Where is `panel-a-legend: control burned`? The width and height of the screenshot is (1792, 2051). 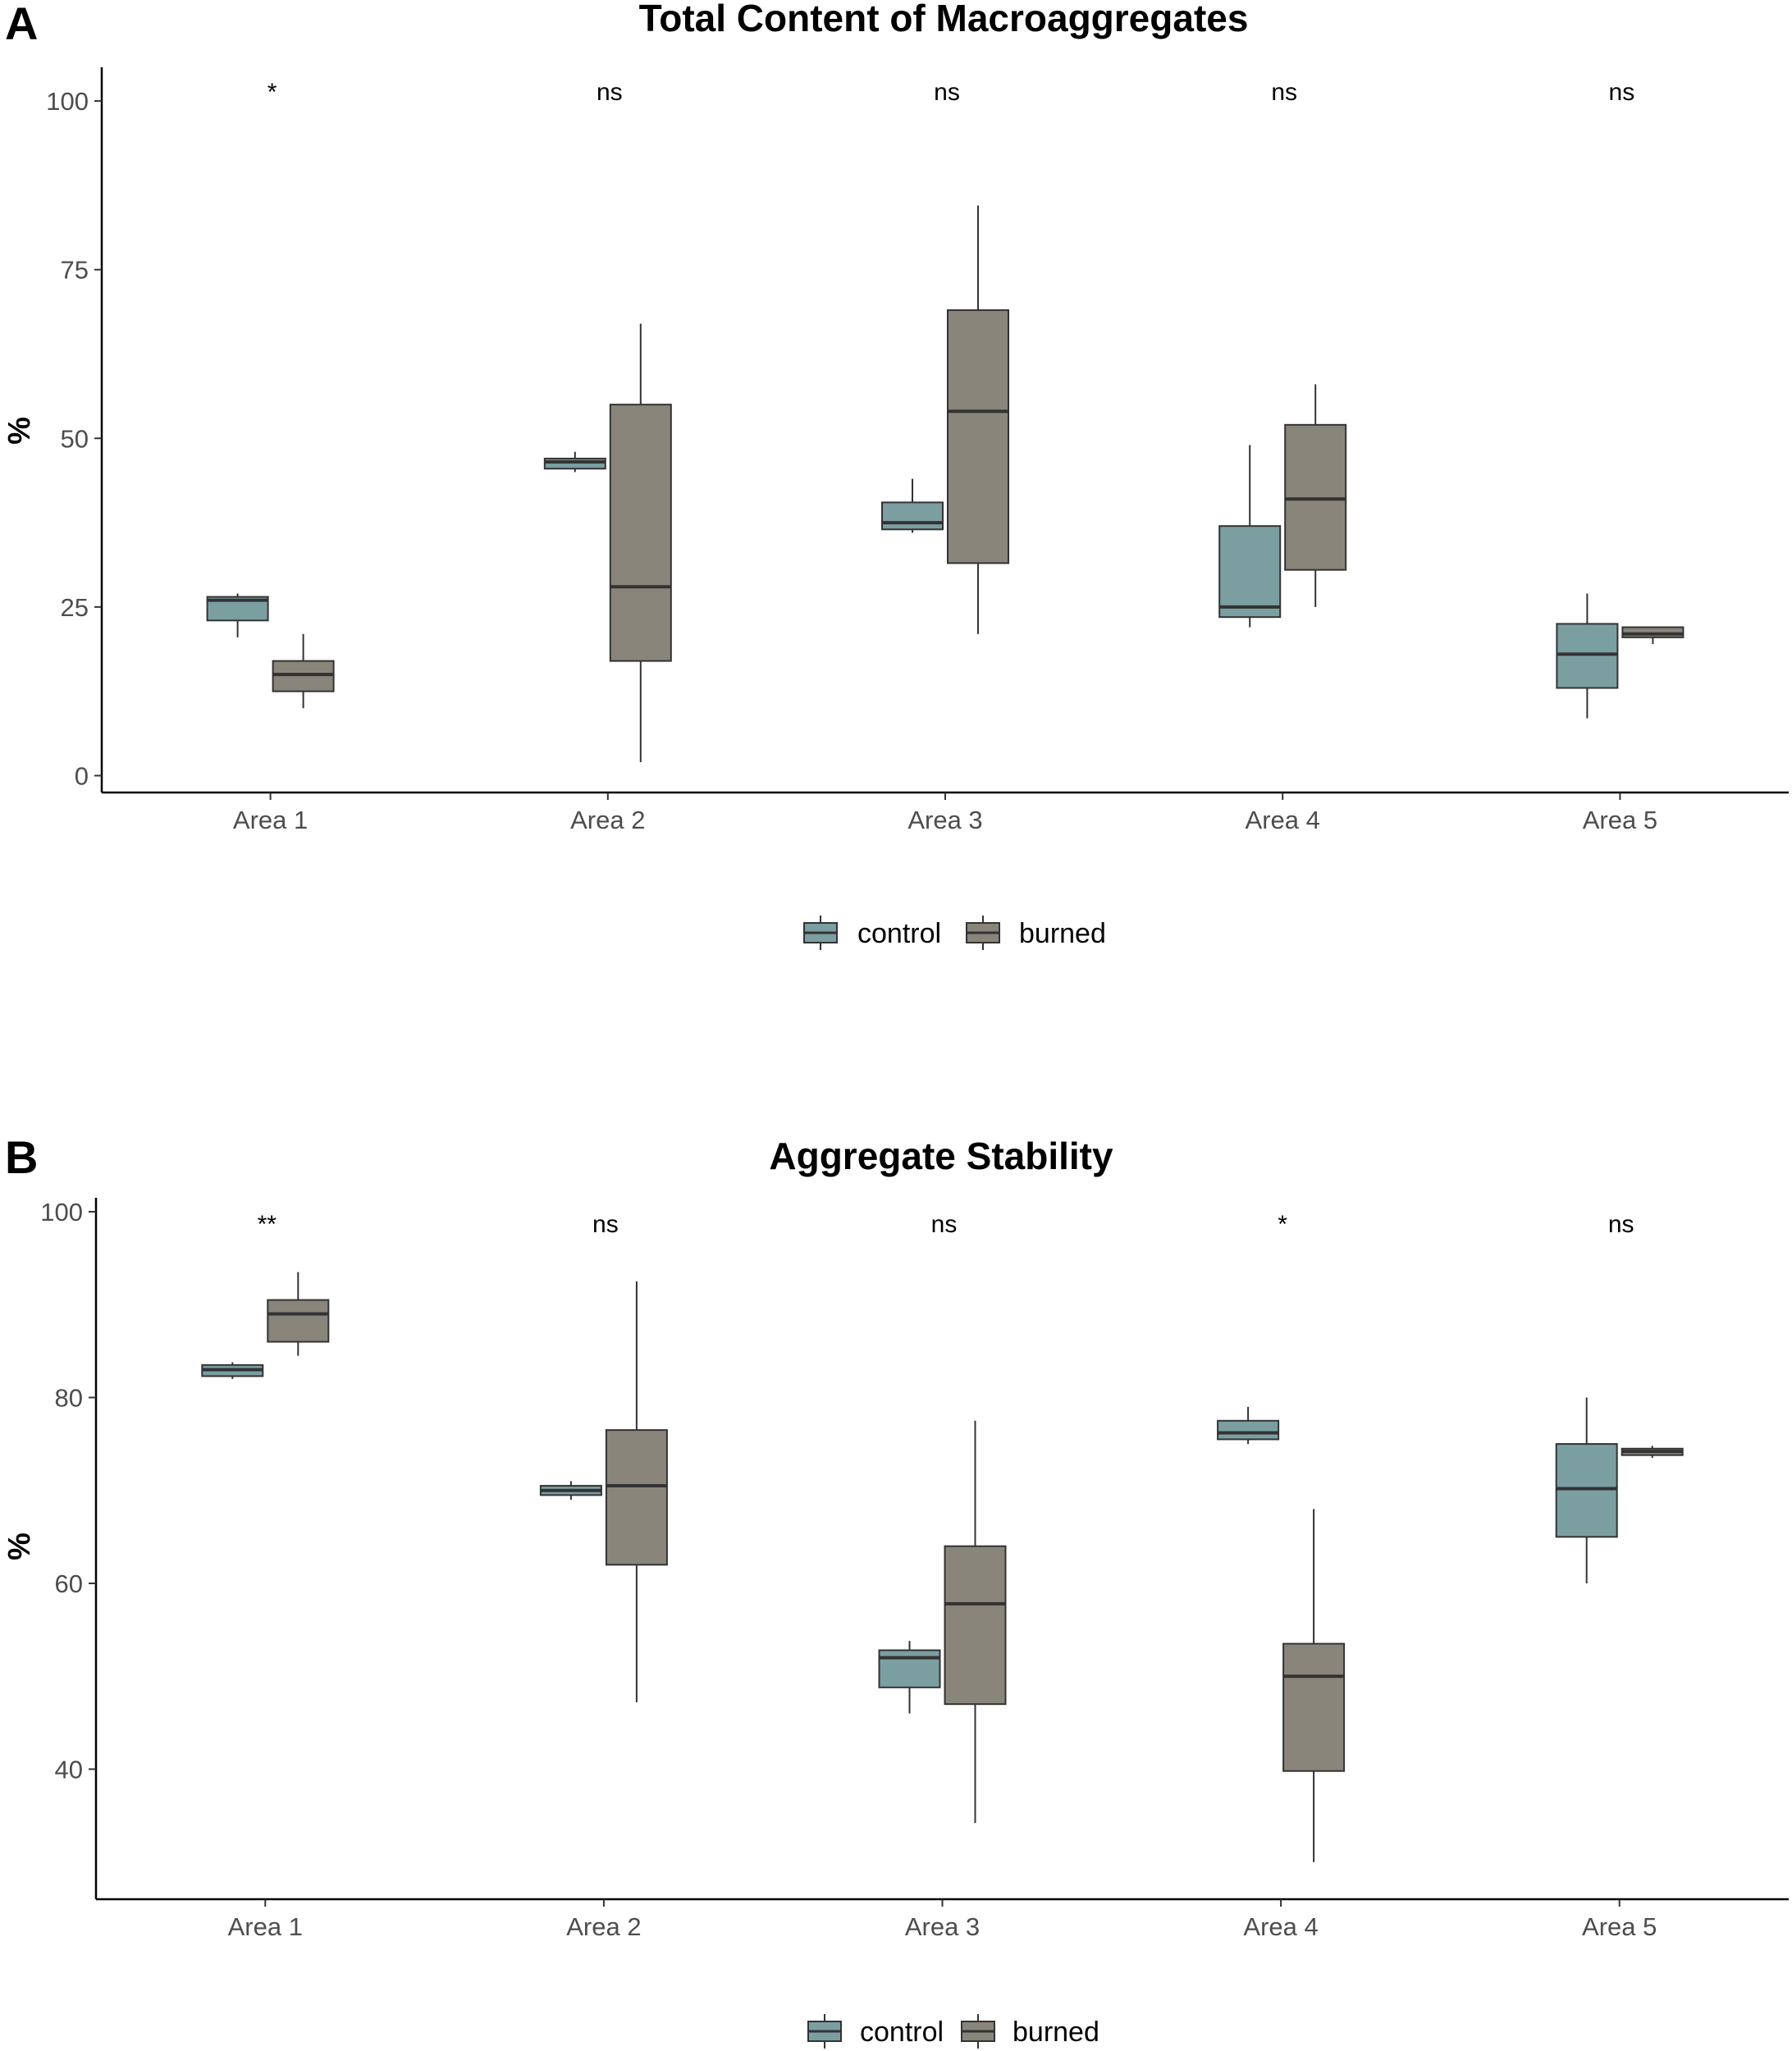 panel-a-legend: control burned is located at coordinates (954, 933).